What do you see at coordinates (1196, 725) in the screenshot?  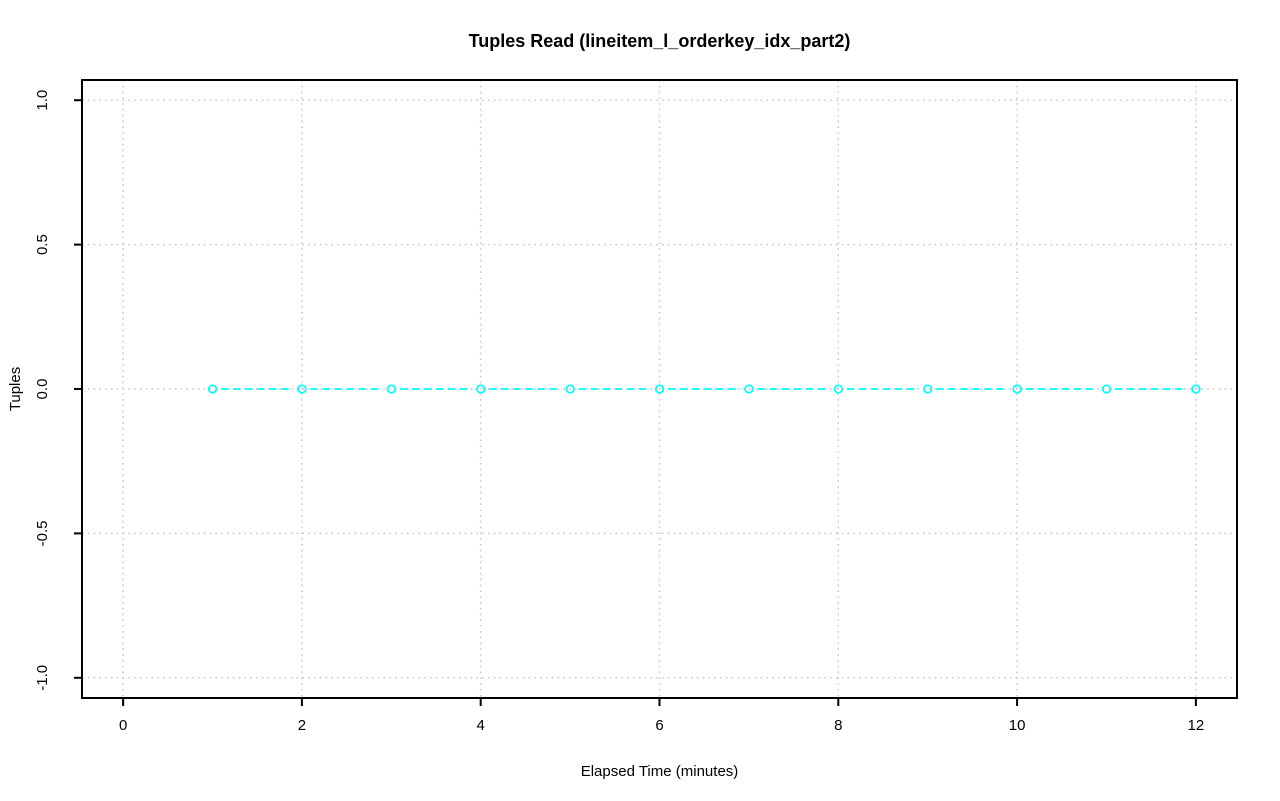 I see `x-tick-label: 12` at bounding box center [1196, 725].